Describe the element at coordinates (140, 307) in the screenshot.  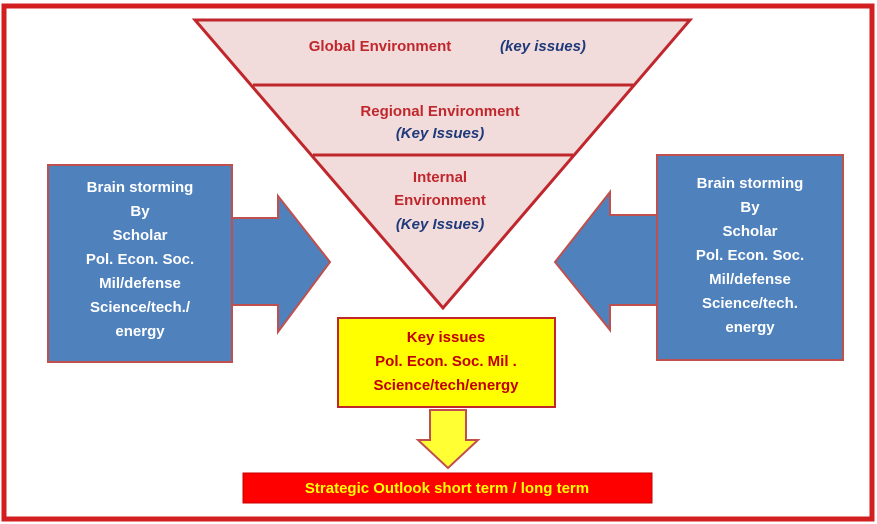
I see `left-box-line: Science/tech./` at that location.